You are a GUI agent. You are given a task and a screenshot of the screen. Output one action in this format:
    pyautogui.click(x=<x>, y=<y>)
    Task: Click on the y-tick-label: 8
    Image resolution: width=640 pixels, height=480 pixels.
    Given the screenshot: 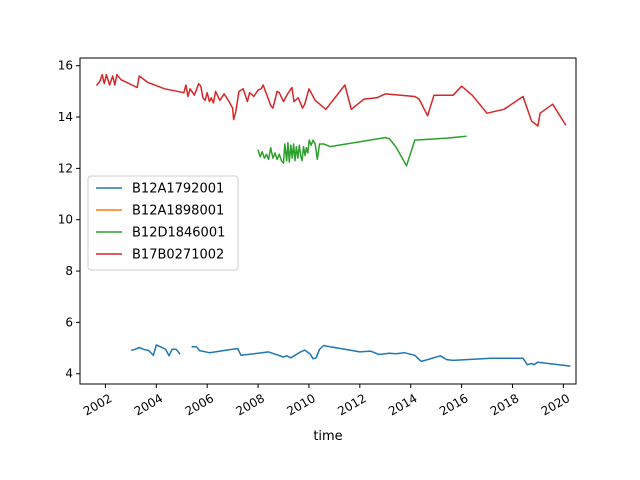 What is the action you would take?
    pyautogui.click(x=69, y=271)
    